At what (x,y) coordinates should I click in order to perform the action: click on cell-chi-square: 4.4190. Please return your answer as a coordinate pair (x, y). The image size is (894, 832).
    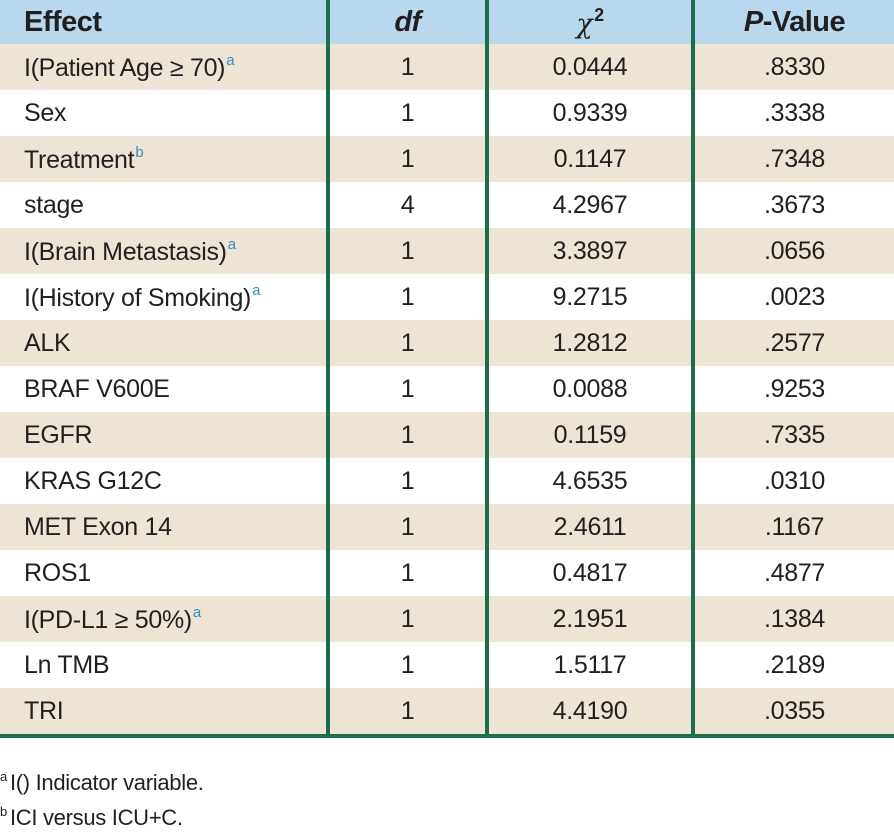
    Looking at the image, I should click on (589, 713).